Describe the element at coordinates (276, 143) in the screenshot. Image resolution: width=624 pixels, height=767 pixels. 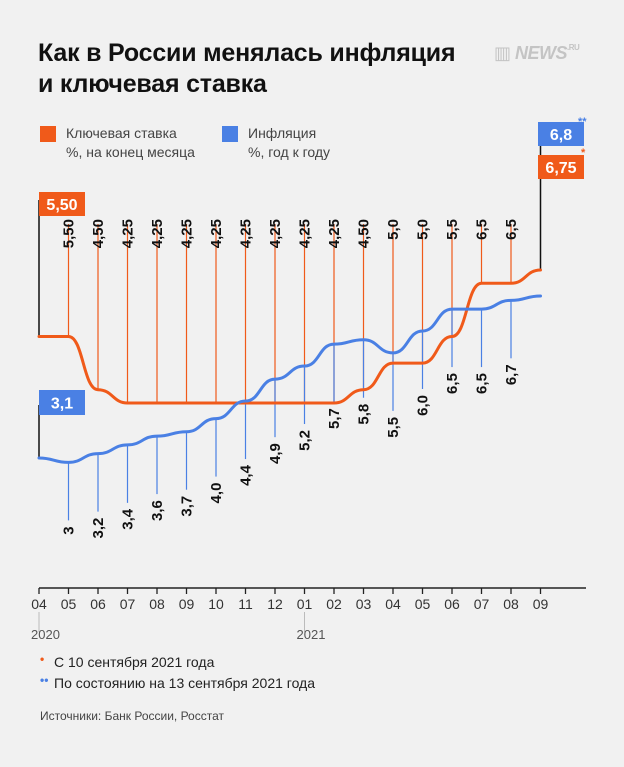
I see `legend-inflation: Инфляция %, год к году` at that location.